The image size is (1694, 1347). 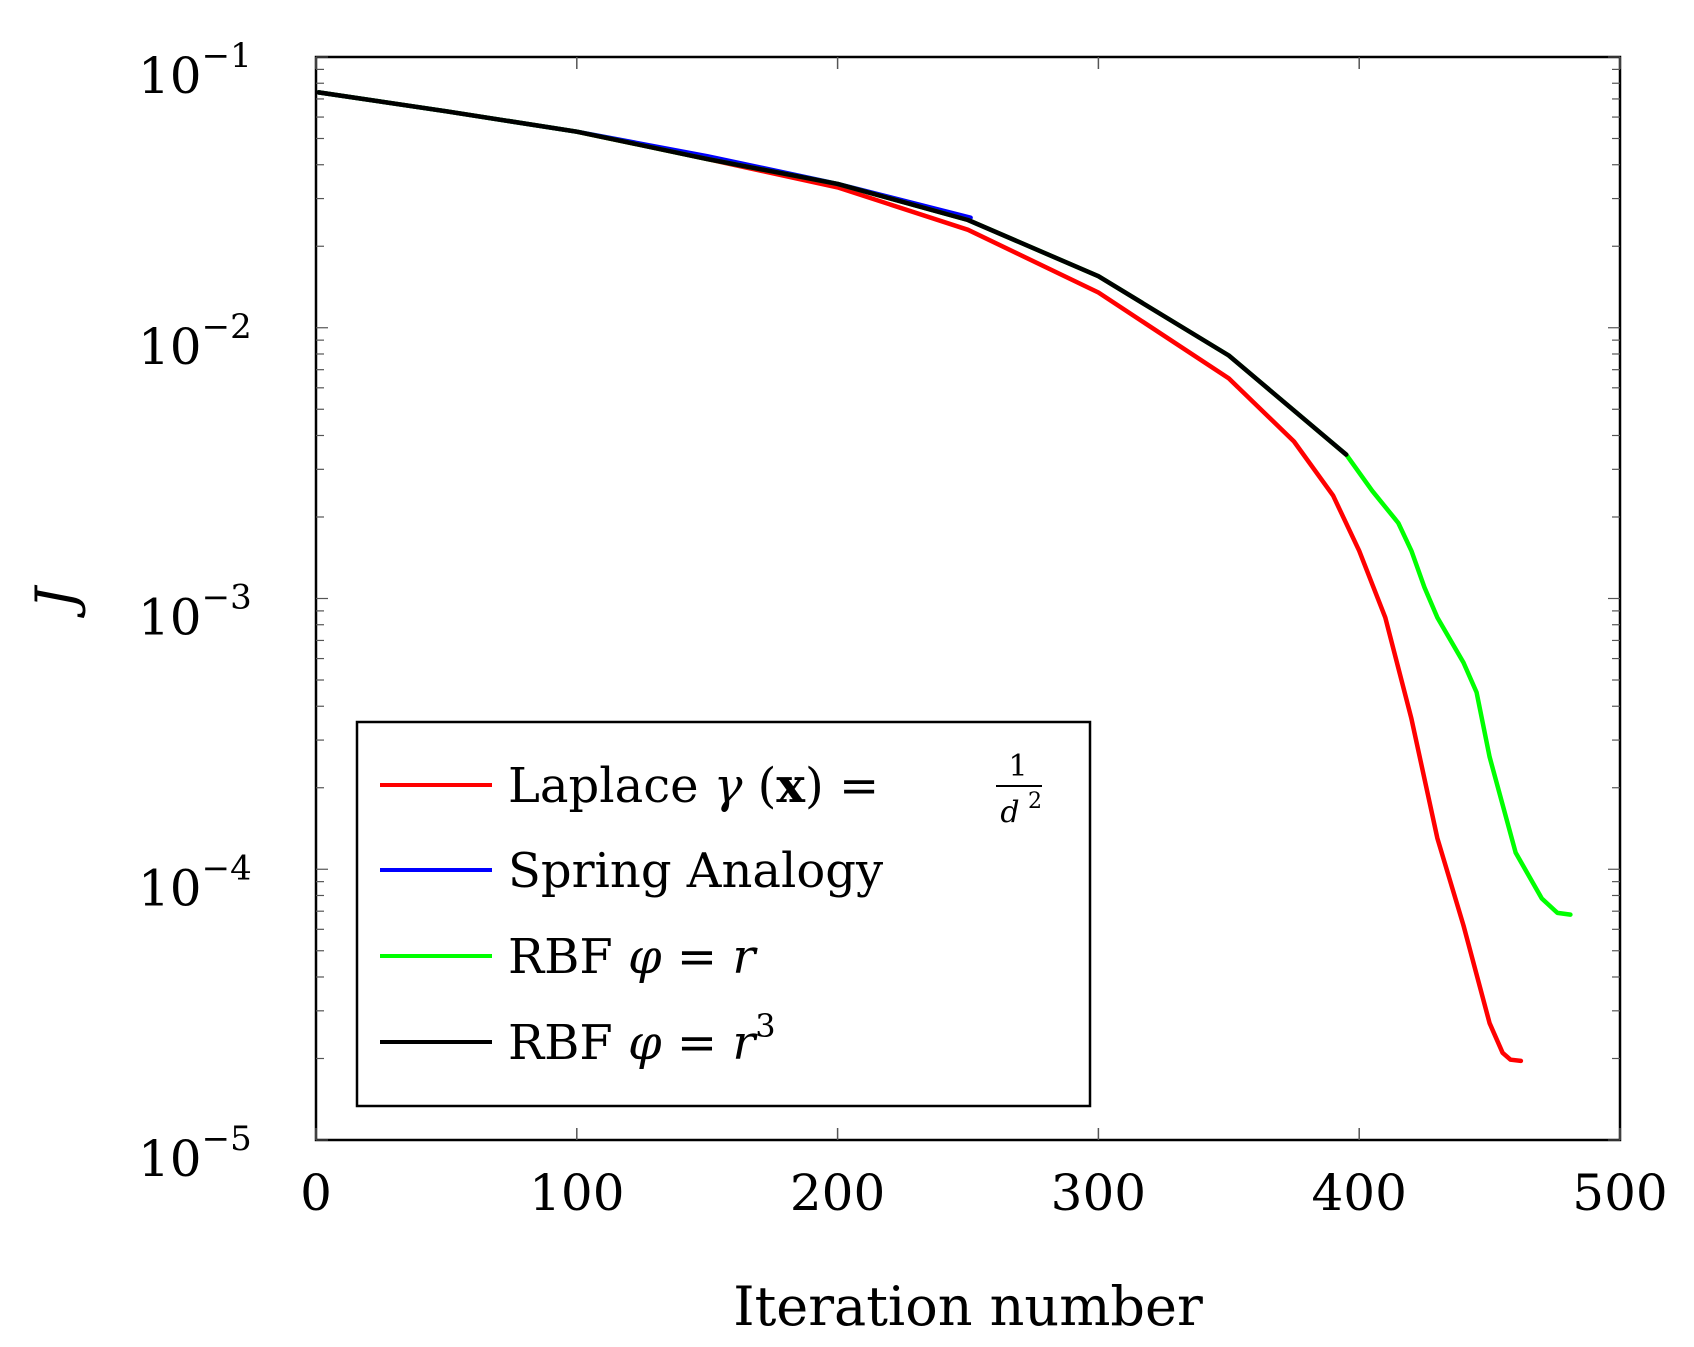 I want to click on fraction-numerator: 1, so click(x=1017, y=766).